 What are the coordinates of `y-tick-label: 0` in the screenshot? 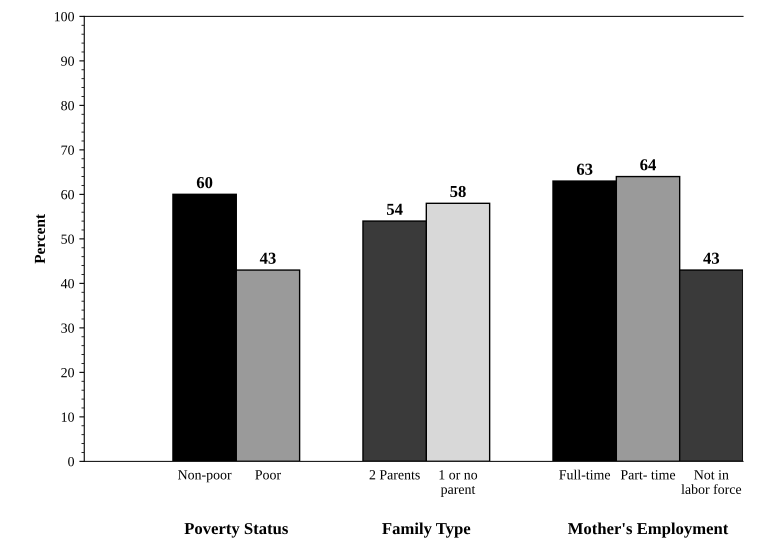 It's located at (71, 461).